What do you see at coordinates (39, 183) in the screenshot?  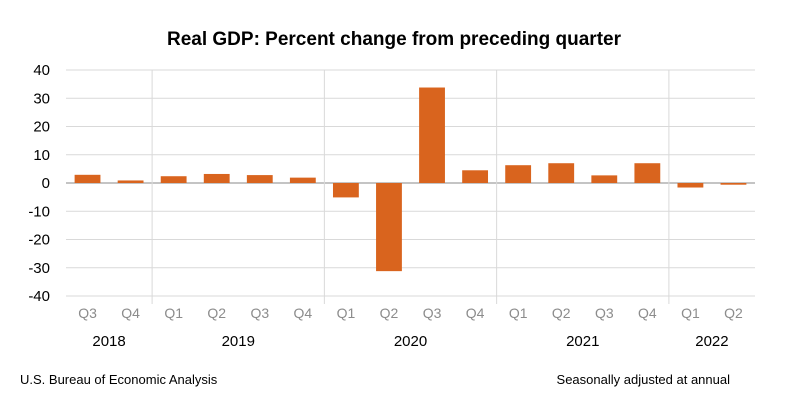 I see `y-axis-ticks: 40 30 20 10 0 -10 -20 -30 -40` at bounding box center [39, 183].